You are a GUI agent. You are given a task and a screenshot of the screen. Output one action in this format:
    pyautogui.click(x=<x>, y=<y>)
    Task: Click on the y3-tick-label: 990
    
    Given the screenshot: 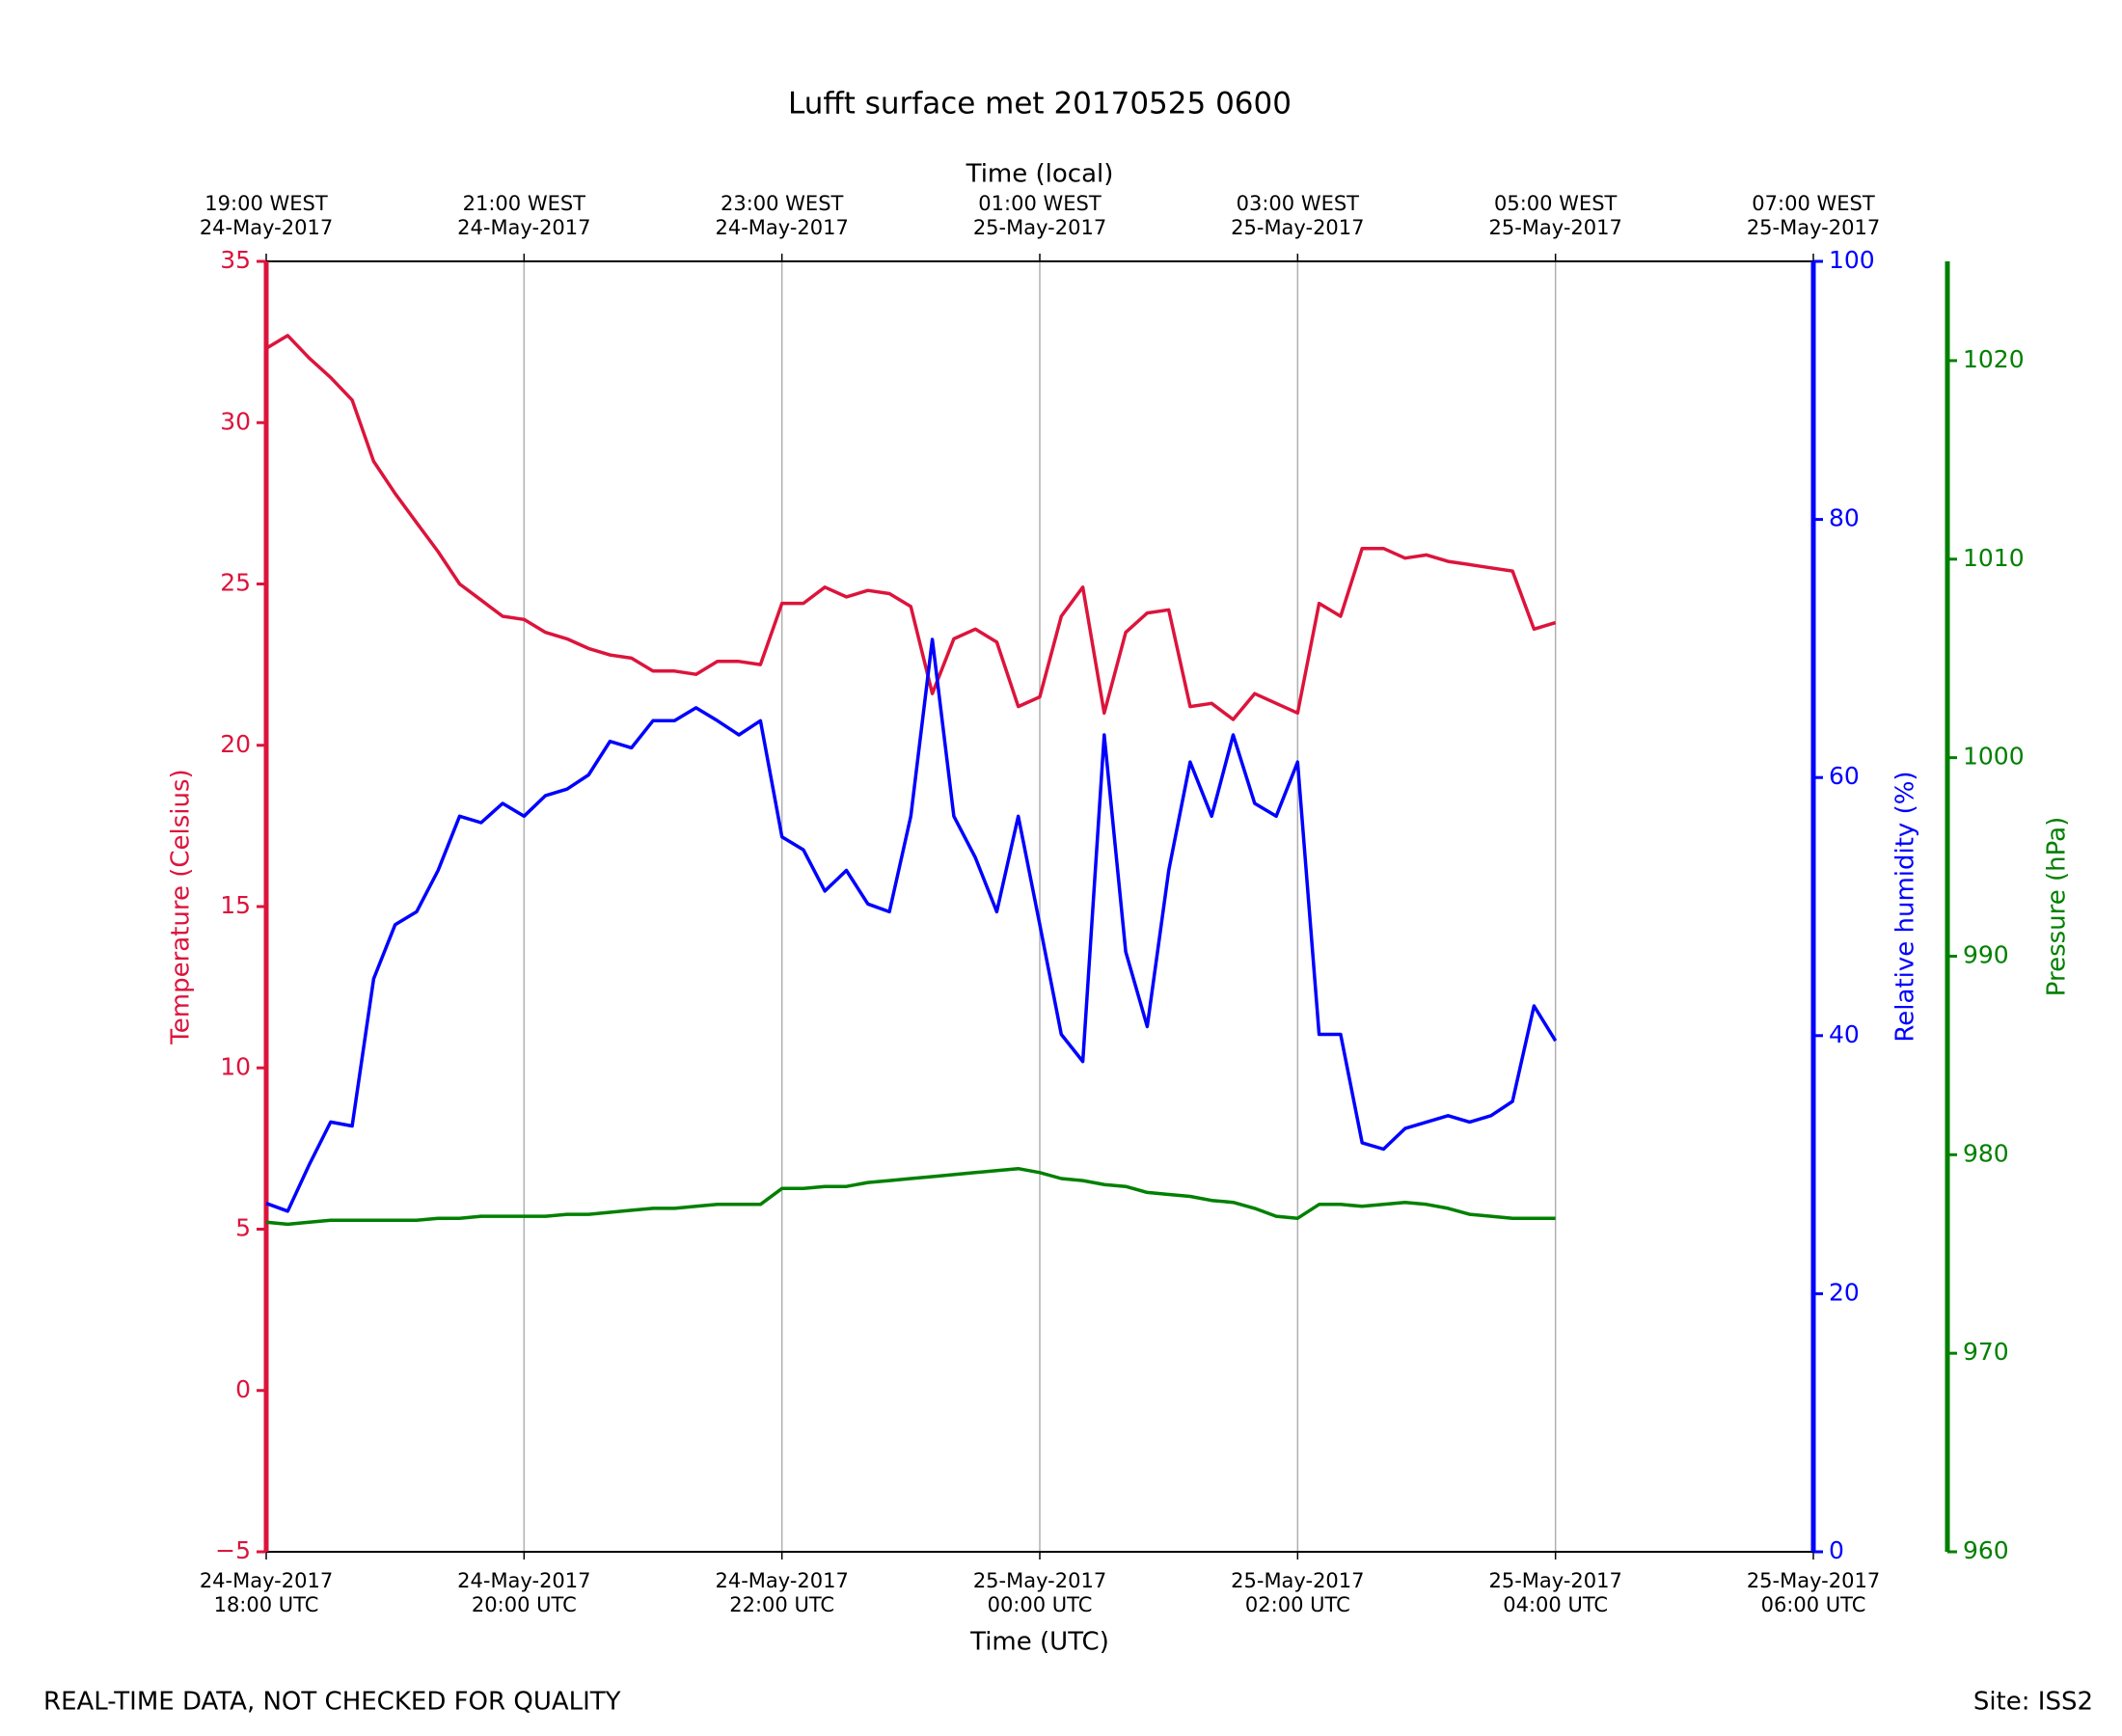 What is the action you would take?
    pyautogui.click(x=1986, y=954)
    